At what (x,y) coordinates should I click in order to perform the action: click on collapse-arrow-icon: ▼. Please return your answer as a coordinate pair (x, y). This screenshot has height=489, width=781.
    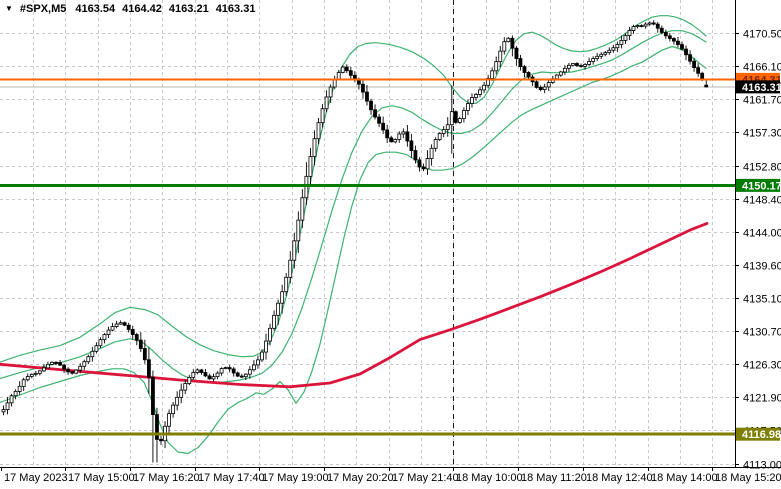
    Looking at the image, I should click on (9, 8).